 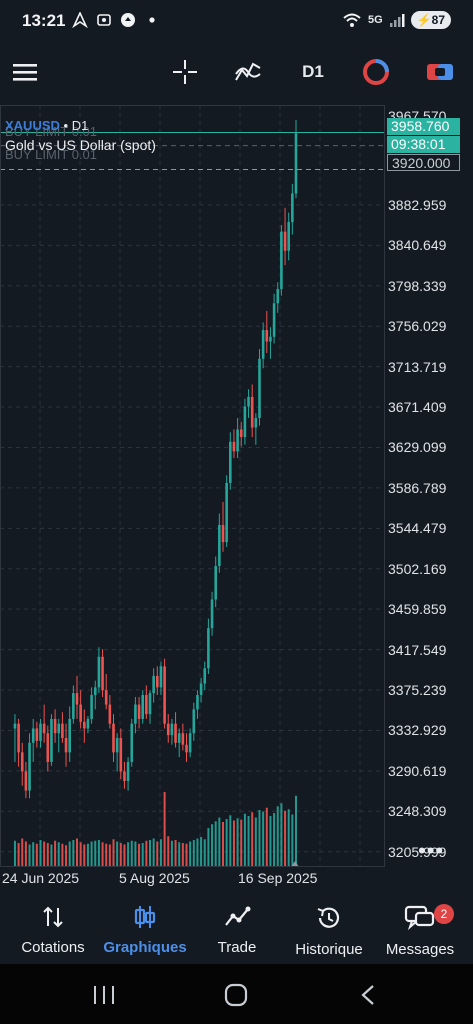 I want to click on nav-trade: Trade, so click(x=237, y=930).